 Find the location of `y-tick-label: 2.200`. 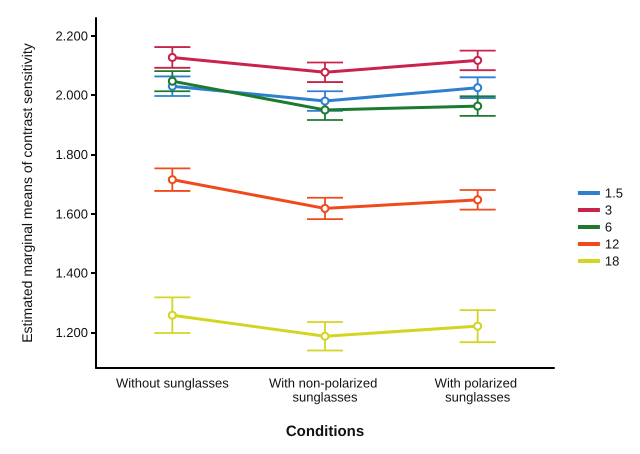

y-tick-label: 2.200 is located at coordinates (71, 36).